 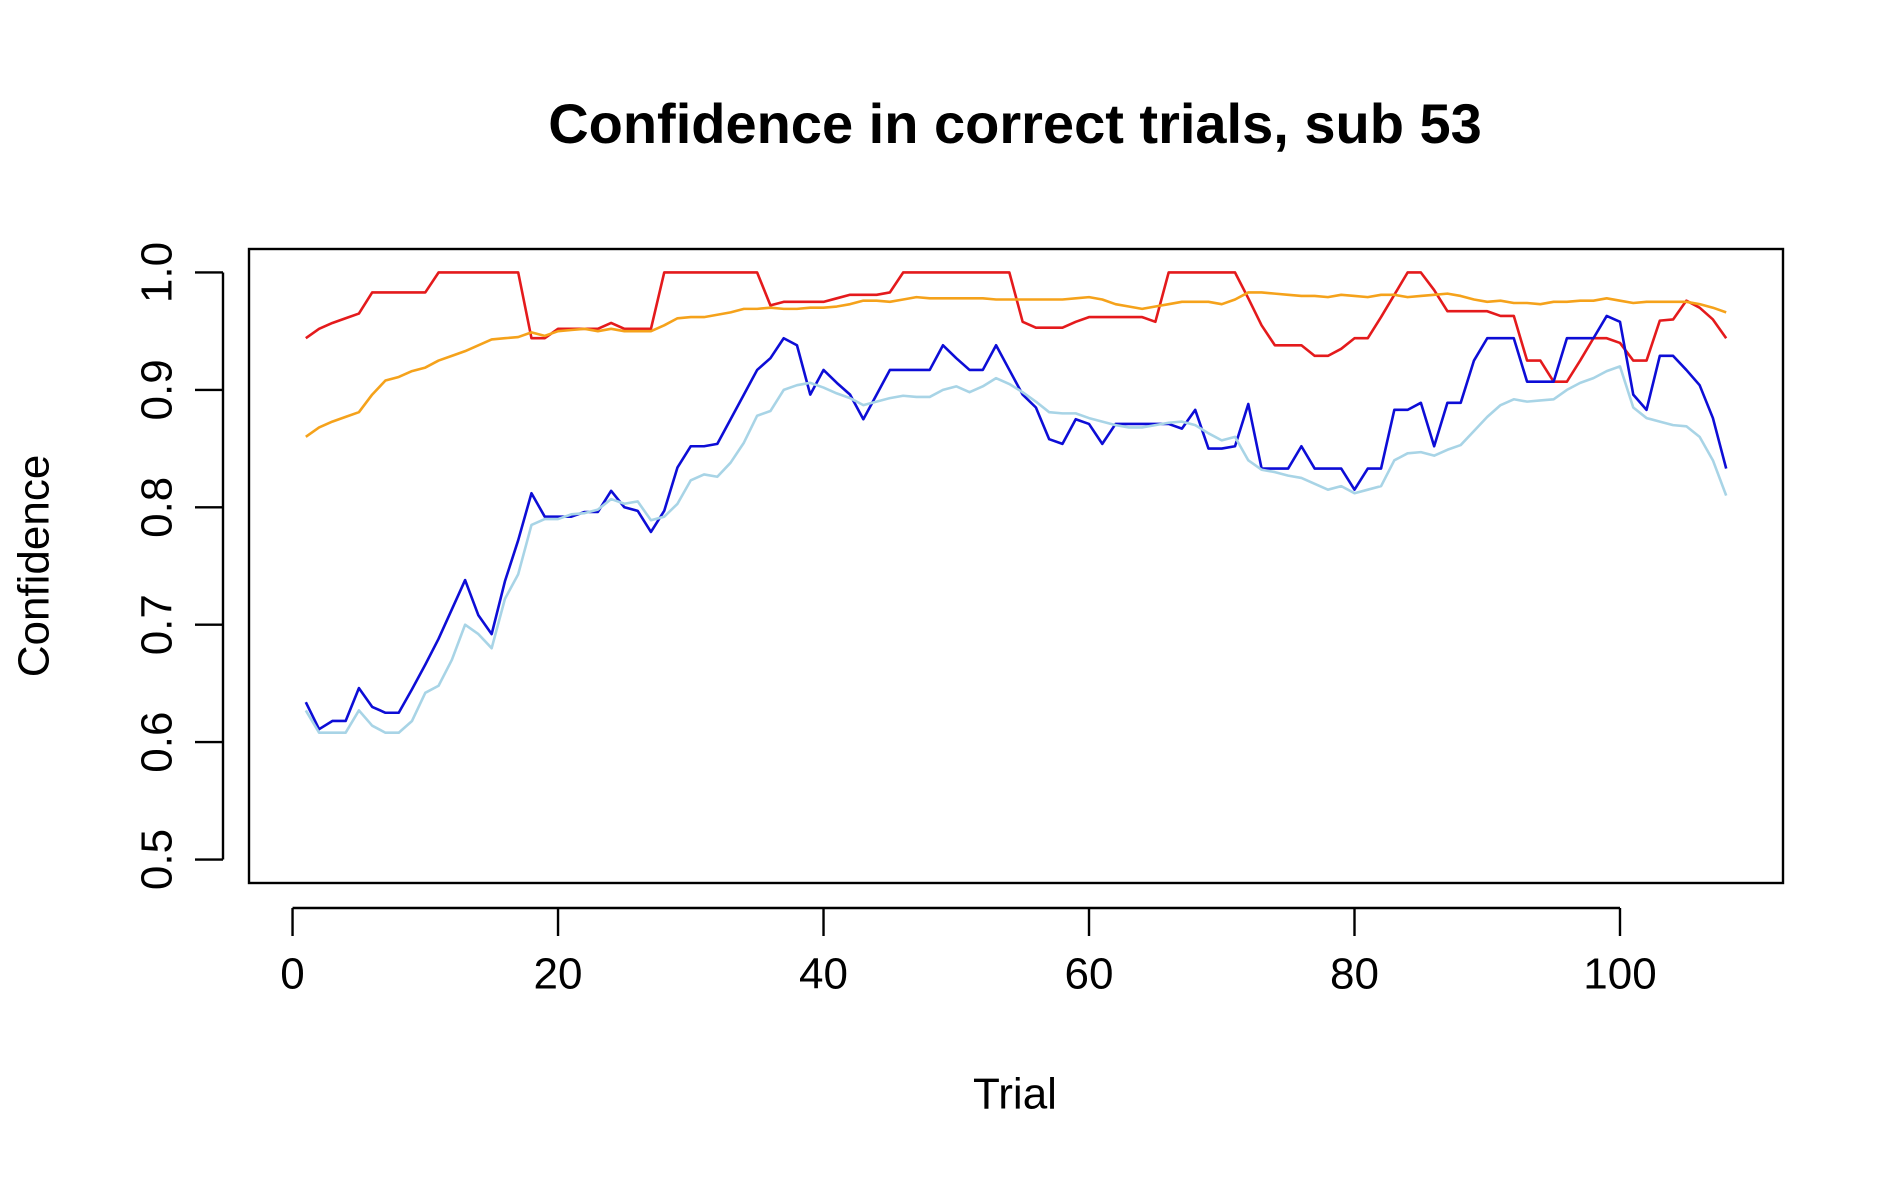 I want to click on x-tick-label: 40, so click(x=823, y=974).